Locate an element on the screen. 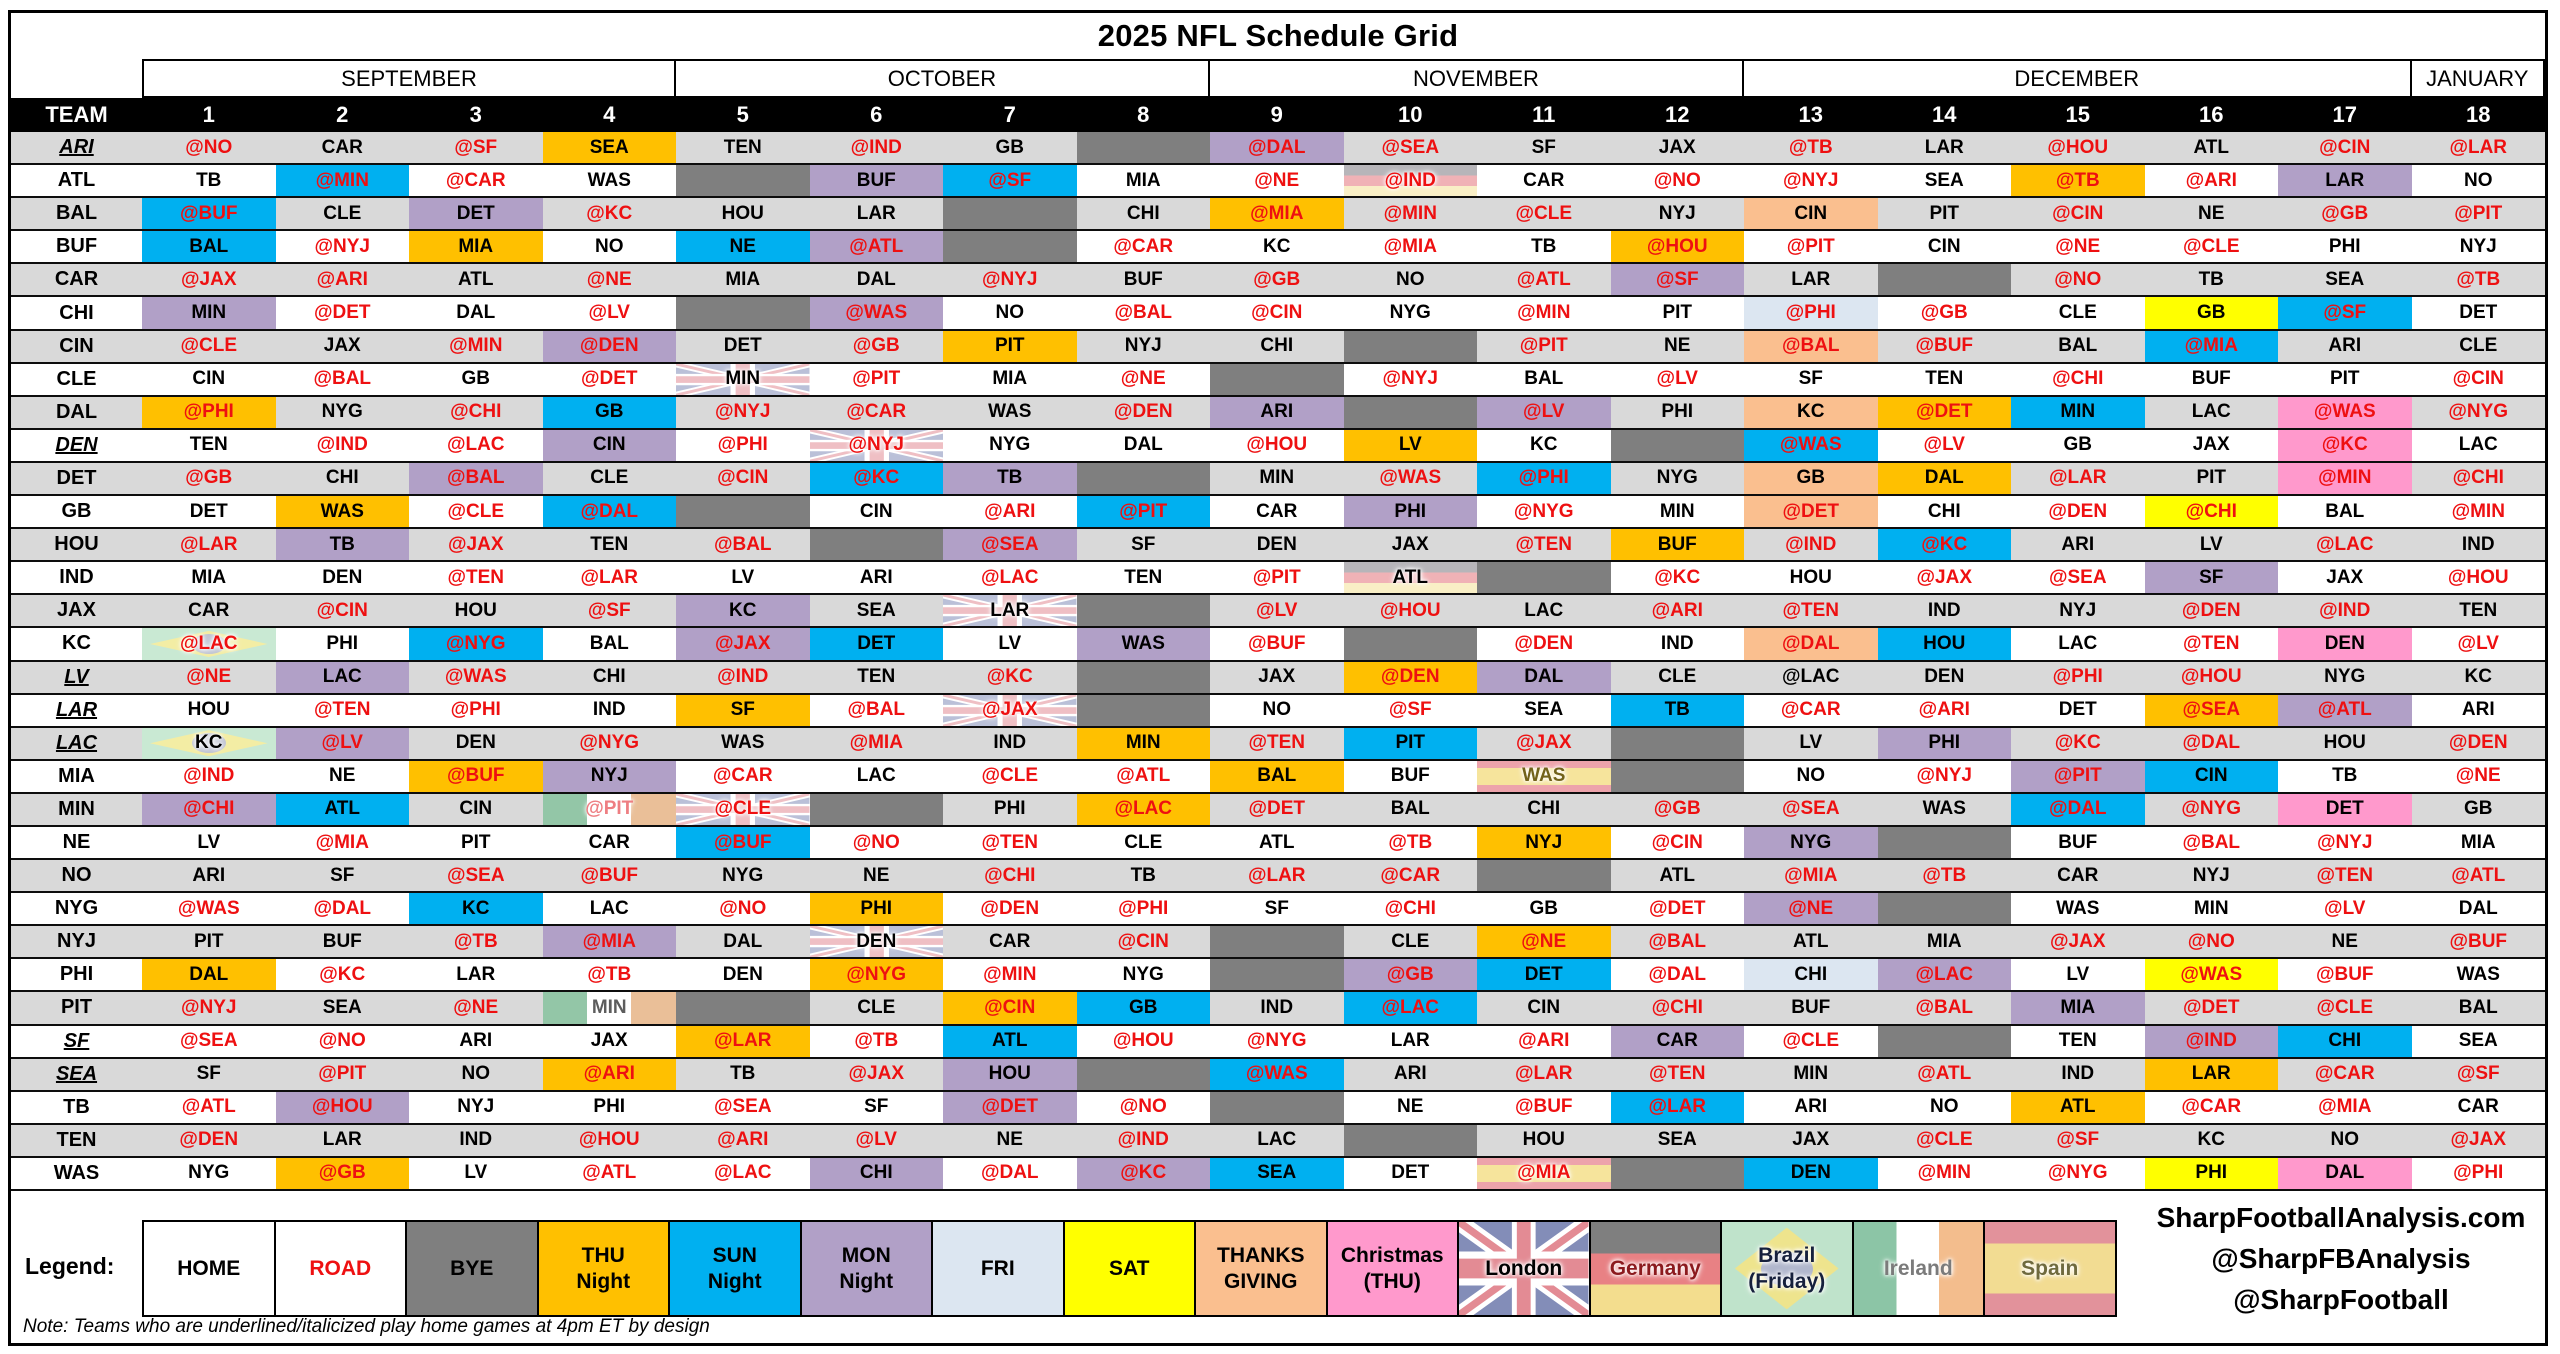 The width and height of the screenshot is (2560, 1354). game-opponent: DEN is located at coordinates (475, 743).